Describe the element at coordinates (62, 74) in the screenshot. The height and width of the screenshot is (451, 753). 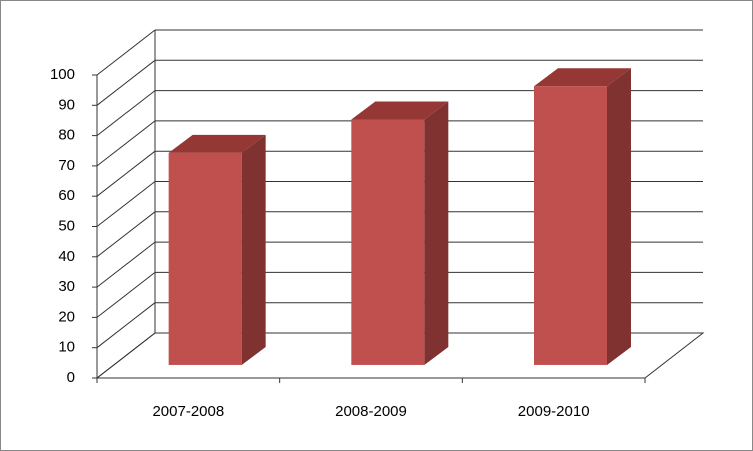
I see `y-tick-label: 100` at that location.